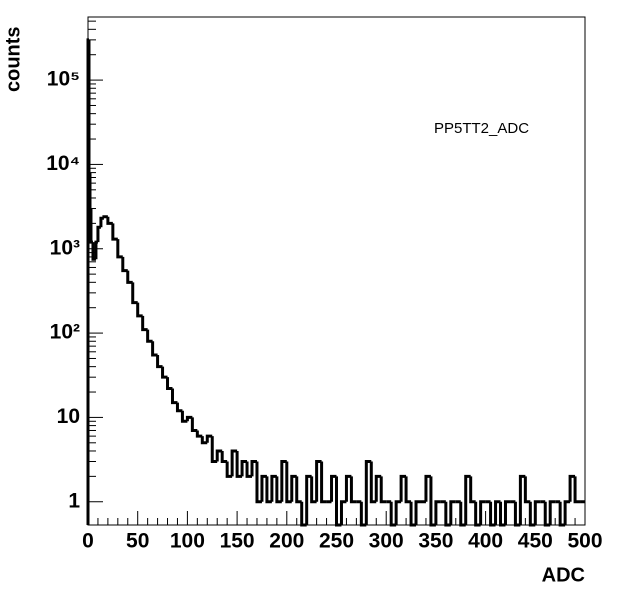 Image resolution: width=630 pixels, height=596 pixels. What do you see at coordinates (386, 541) in the screenshot?
I see `x-tick-label: 300` at bounding box center [386, 541].